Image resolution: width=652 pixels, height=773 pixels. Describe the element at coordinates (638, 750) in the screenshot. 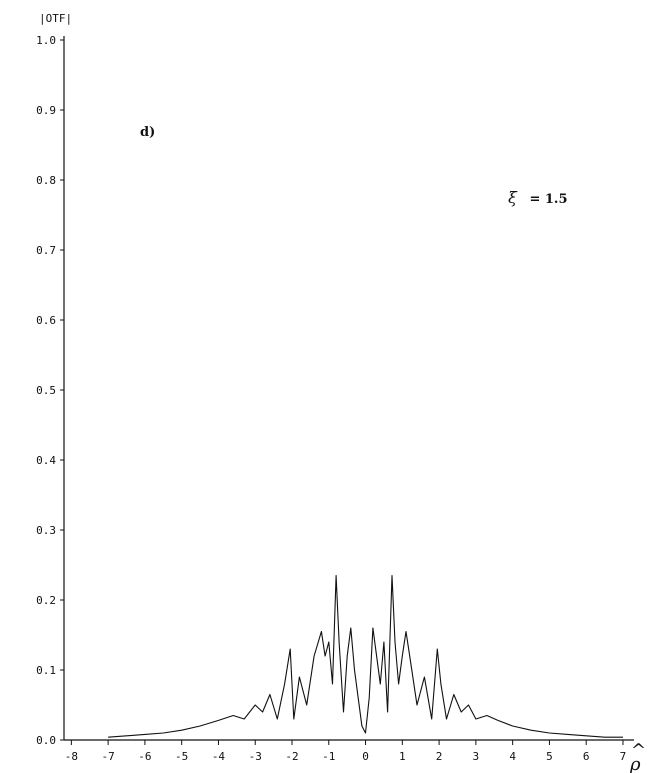

I see `x-axis-title-hat: ^` at that location.